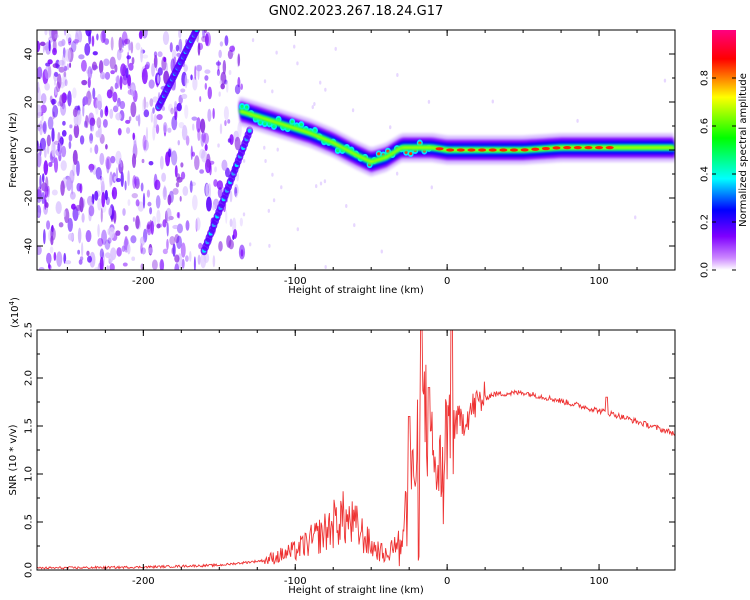 This screenshot has width=750, height=600. What do you see at coordinates (356, 290) in the screenshot?
I see `spectrogram-xlabel: Height of straight line (km)` at bounding box center [356, 290].